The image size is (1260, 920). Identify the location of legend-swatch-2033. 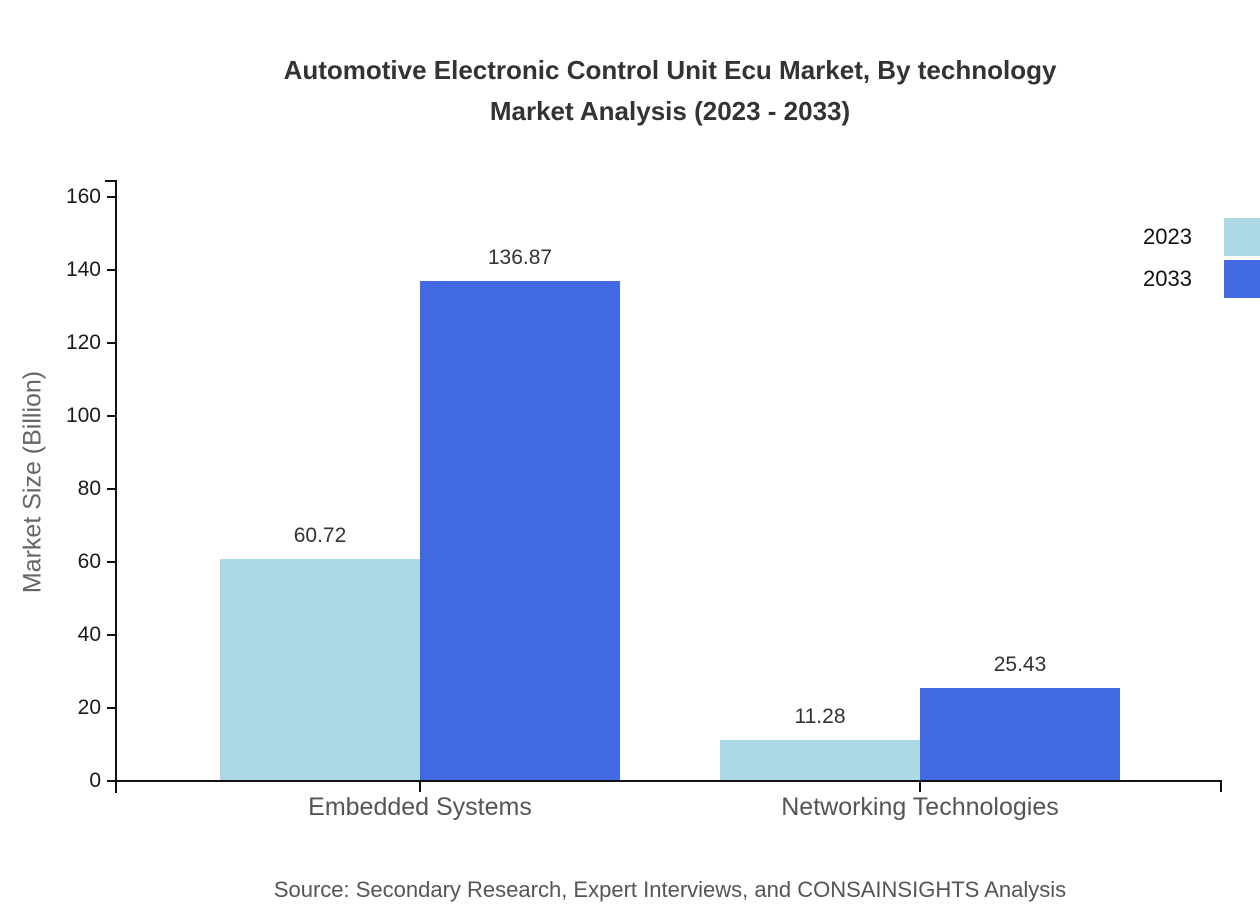
(1242, 279).